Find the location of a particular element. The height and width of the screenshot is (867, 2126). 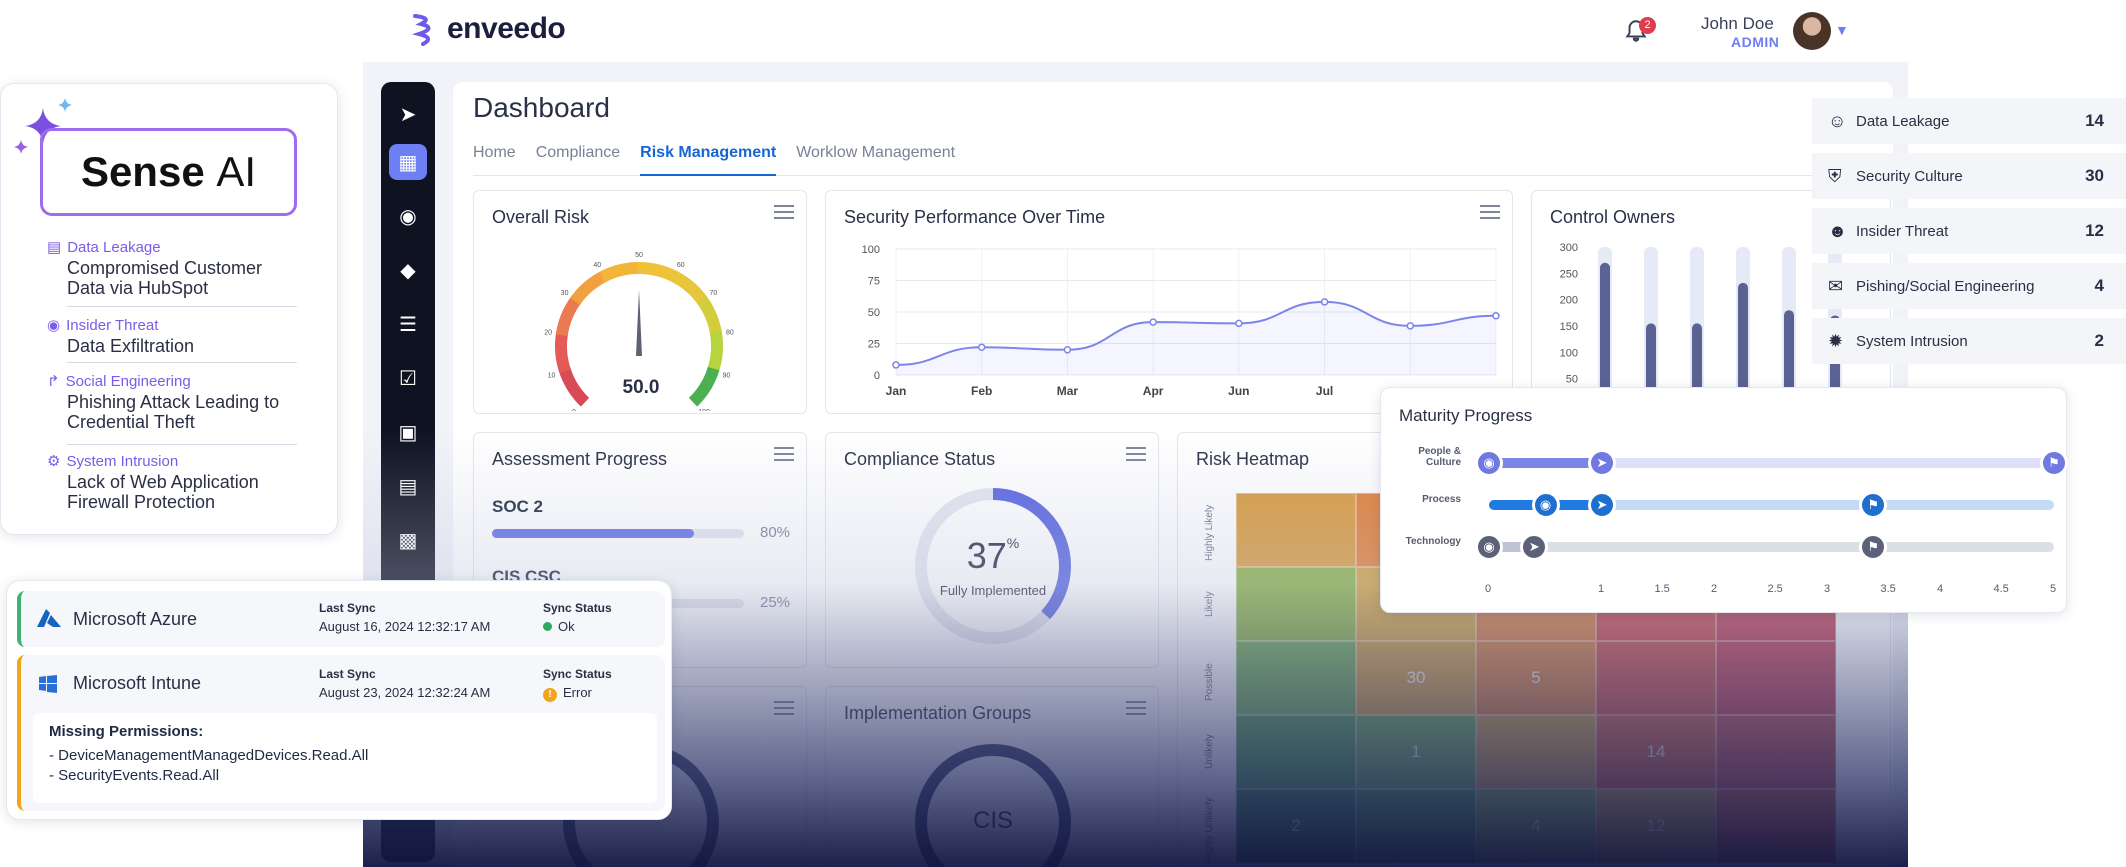

status-ok: Ok is located at coordinates (559, 626).